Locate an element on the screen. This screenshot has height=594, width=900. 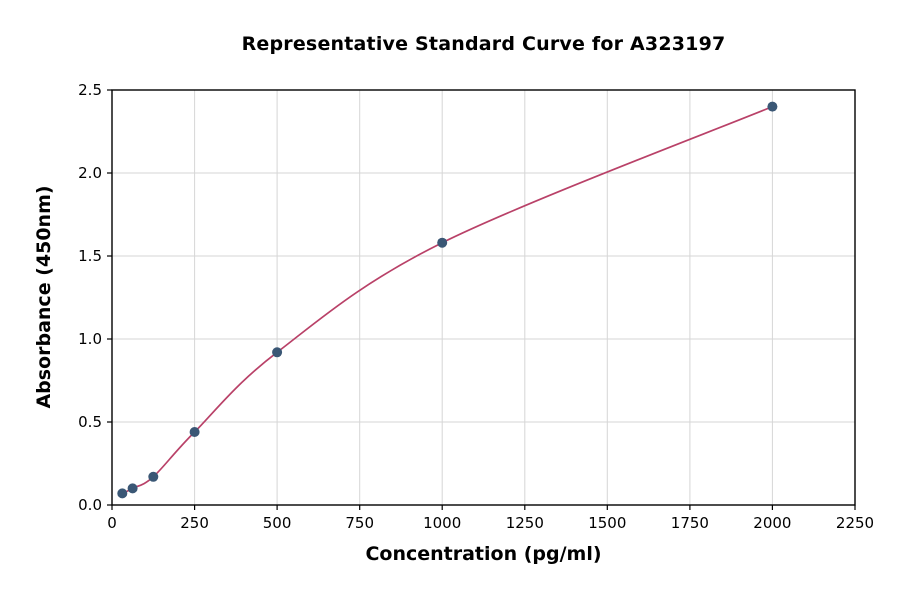
y-tick-label: 0.0 is located at coordinates (90, 505).